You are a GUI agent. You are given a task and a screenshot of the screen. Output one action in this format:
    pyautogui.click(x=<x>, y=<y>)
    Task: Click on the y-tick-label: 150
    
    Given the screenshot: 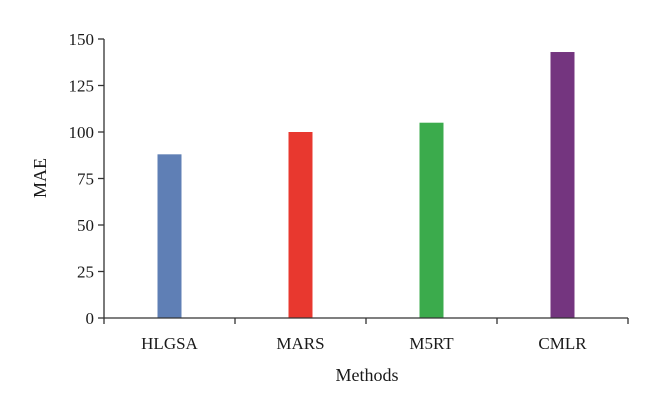 What is the action you would take?
    pyautogui.click(x=82, y=39)
    